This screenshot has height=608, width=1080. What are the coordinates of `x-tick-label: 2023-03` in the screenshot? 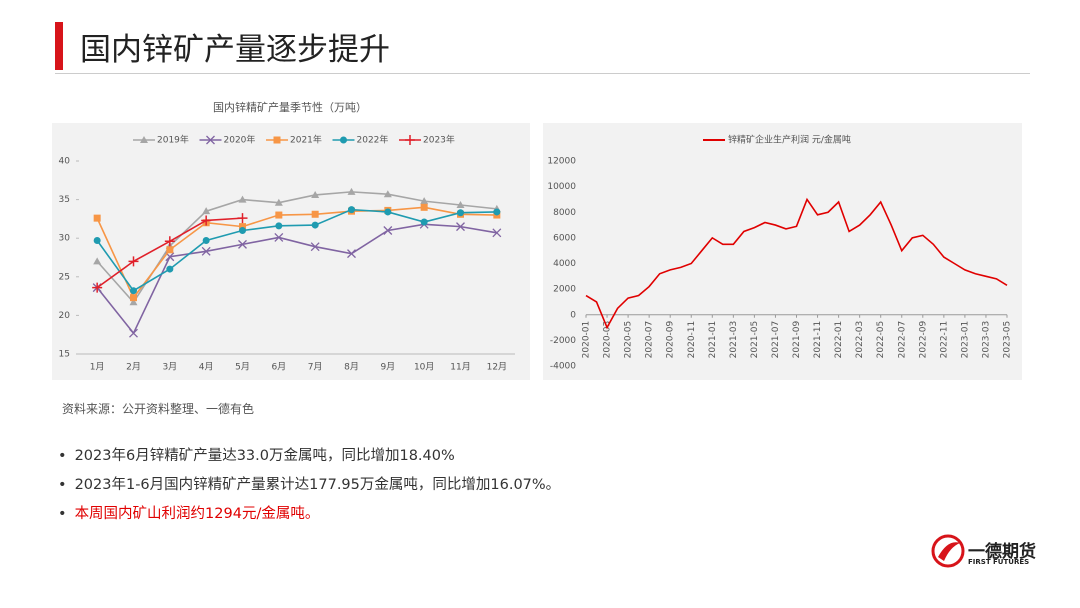 It's located at (986, 340).